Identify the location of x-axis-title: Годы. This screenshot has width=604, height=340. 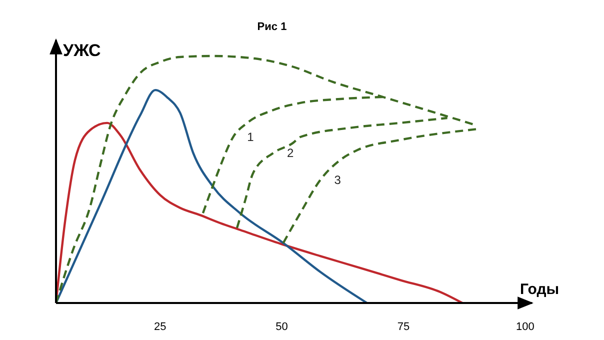
(540, 289).